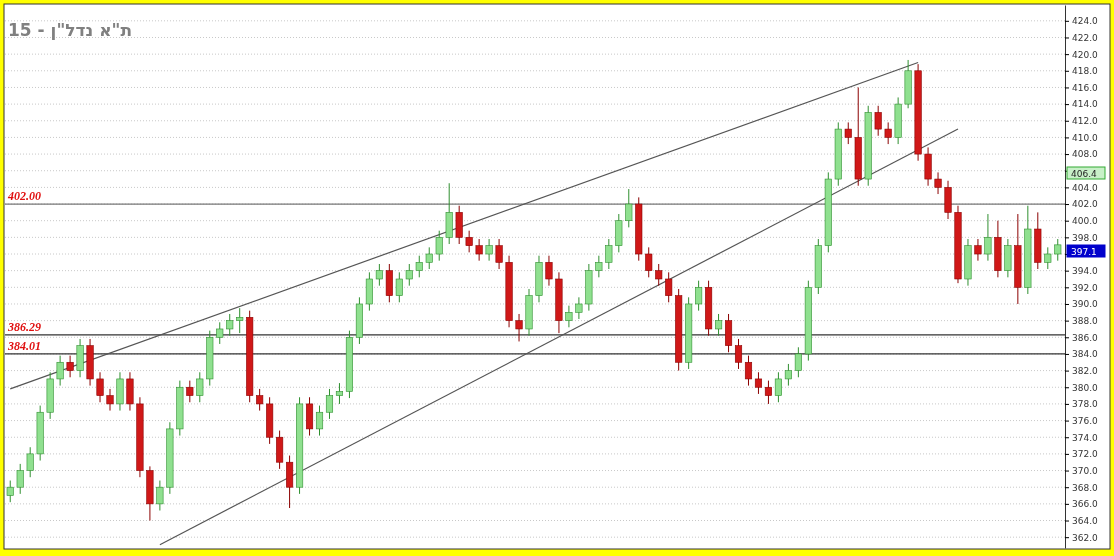 This screenshot has height=556, width=1114. Describe the element at coordinates (1085, 221) in the screenshot. I see `y-tick-label: 400.0` at that location.